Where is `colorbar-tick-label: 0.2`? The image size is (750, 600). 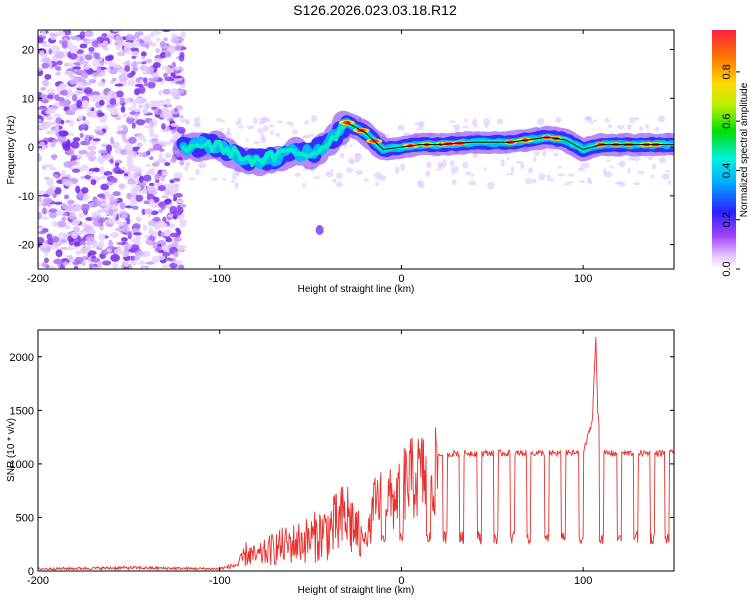 colorbar-tick-label: 0.2 is located at coordinates (727, 219).